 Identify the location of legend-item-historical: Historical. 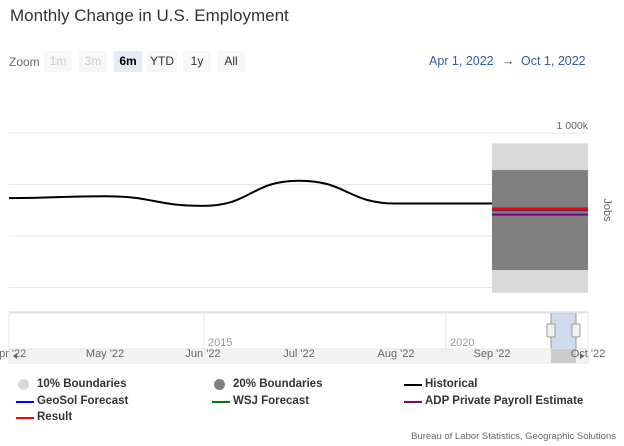
(451, 384).